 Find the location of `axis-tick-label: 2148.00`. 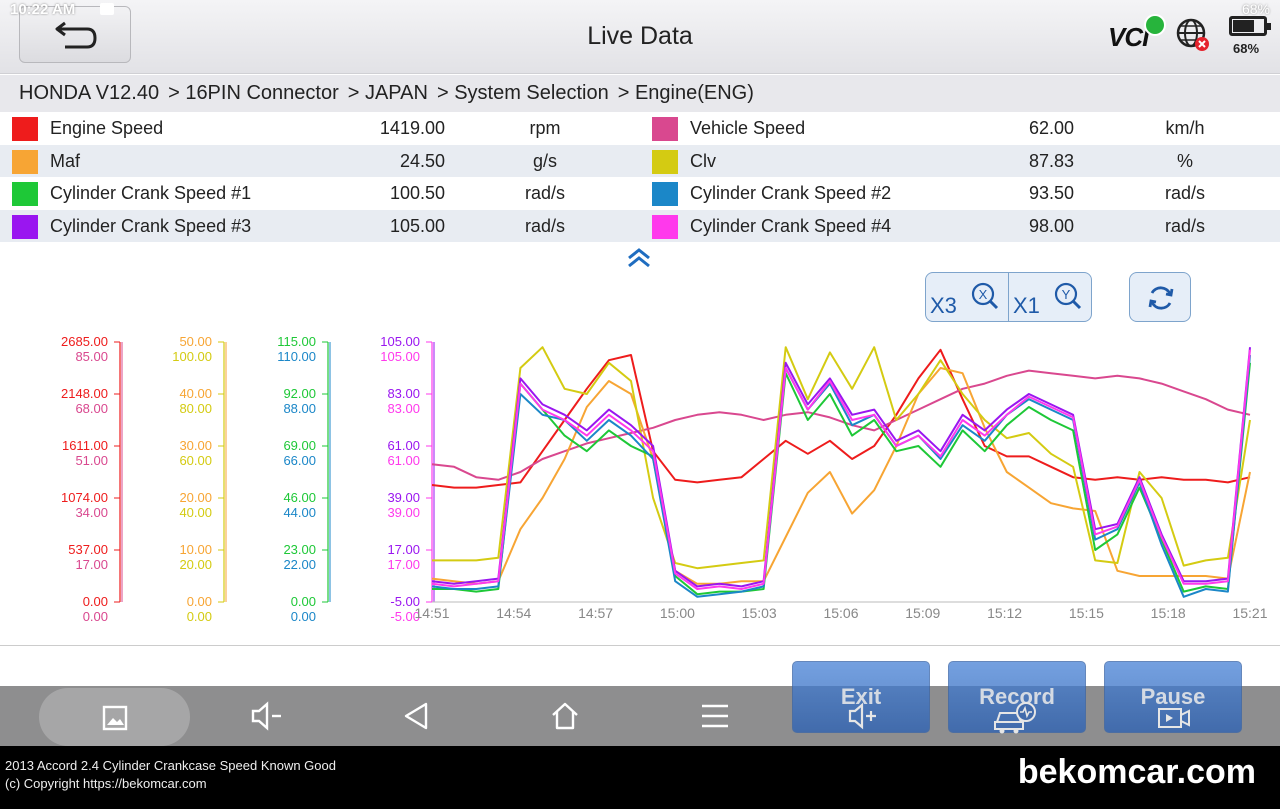

axis-tick-label: 2148.00 is located at coordinates (84, 393).